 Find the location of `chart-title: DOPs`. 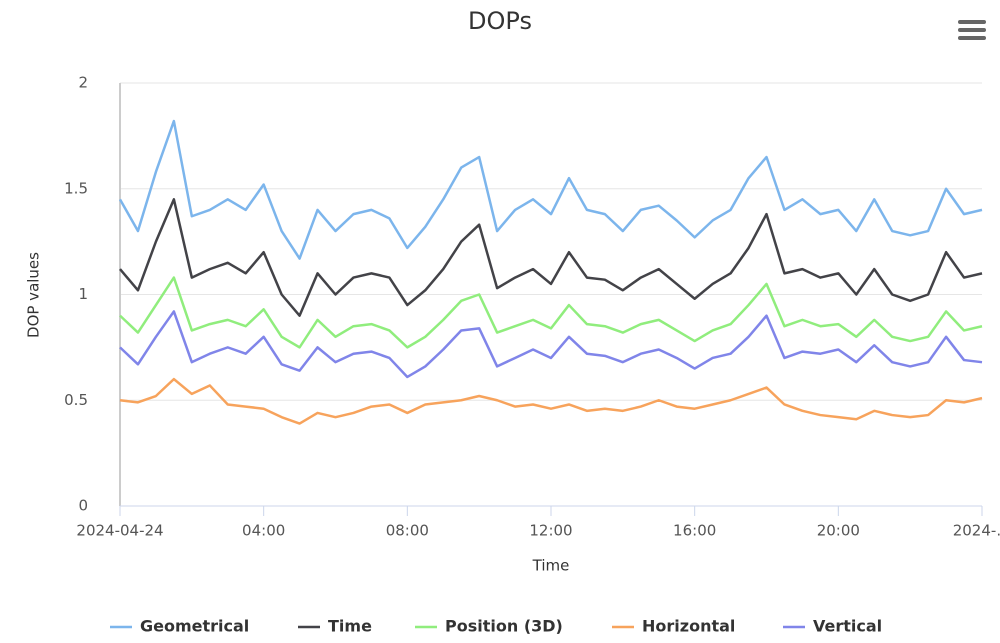

chart-title: DOPs is located at coordinates (500, 21).